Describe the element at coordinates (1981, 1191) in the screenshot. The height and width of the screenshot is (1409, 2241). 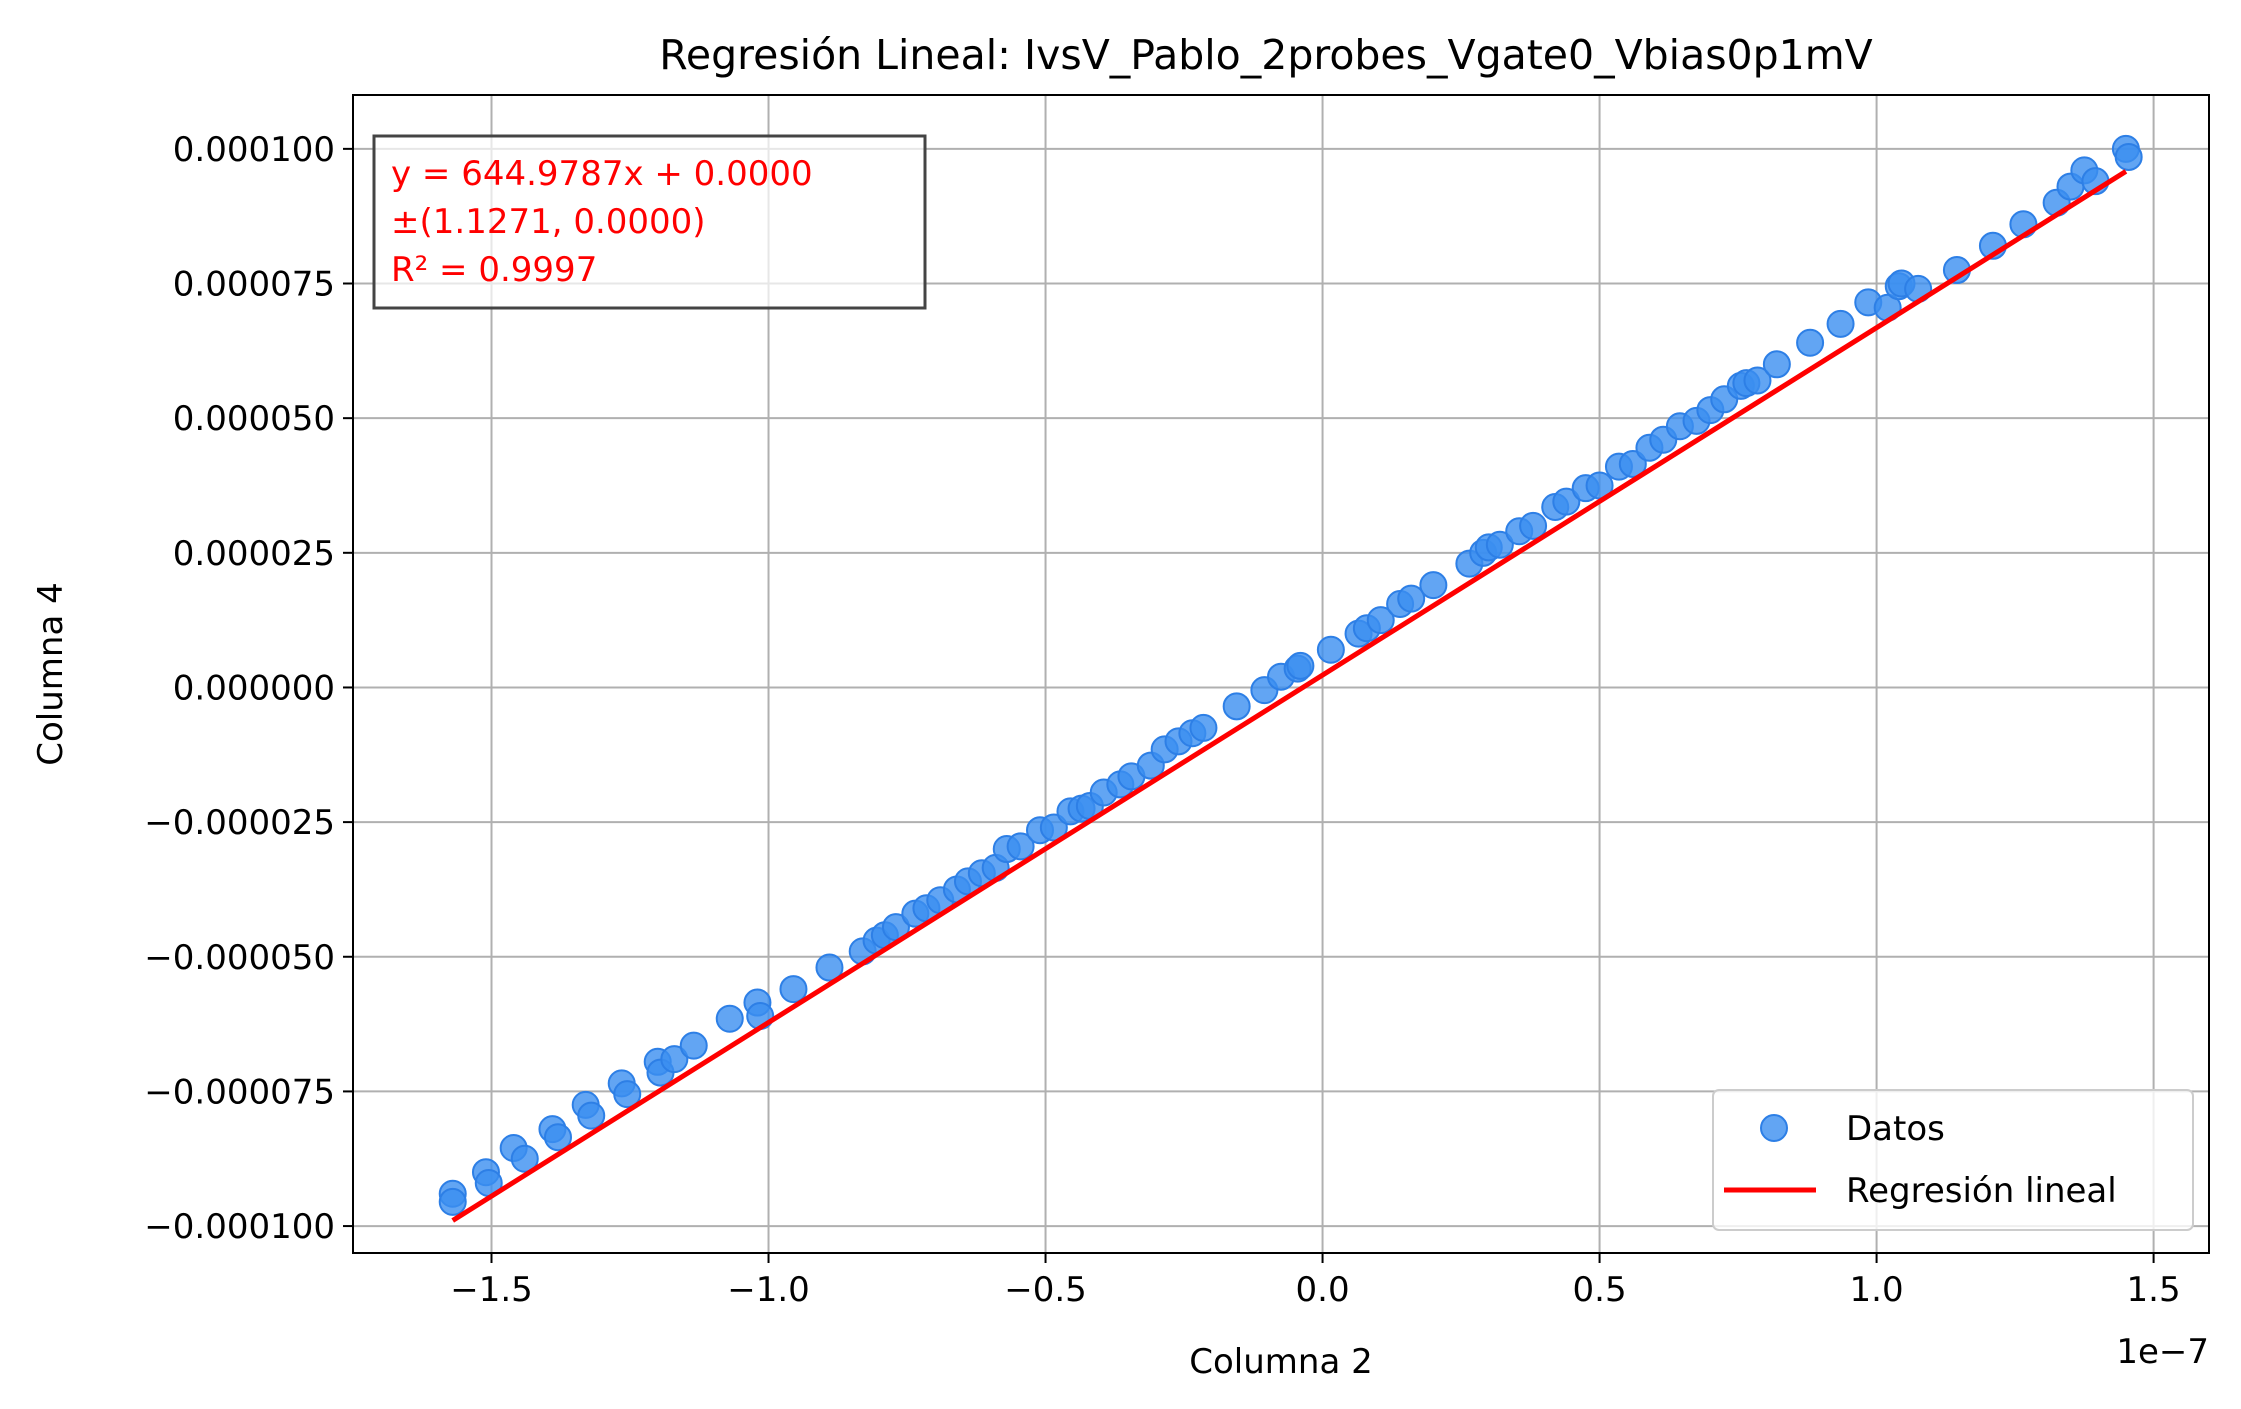
I see `legend-label-regresion: Regresión lineal` at that location.